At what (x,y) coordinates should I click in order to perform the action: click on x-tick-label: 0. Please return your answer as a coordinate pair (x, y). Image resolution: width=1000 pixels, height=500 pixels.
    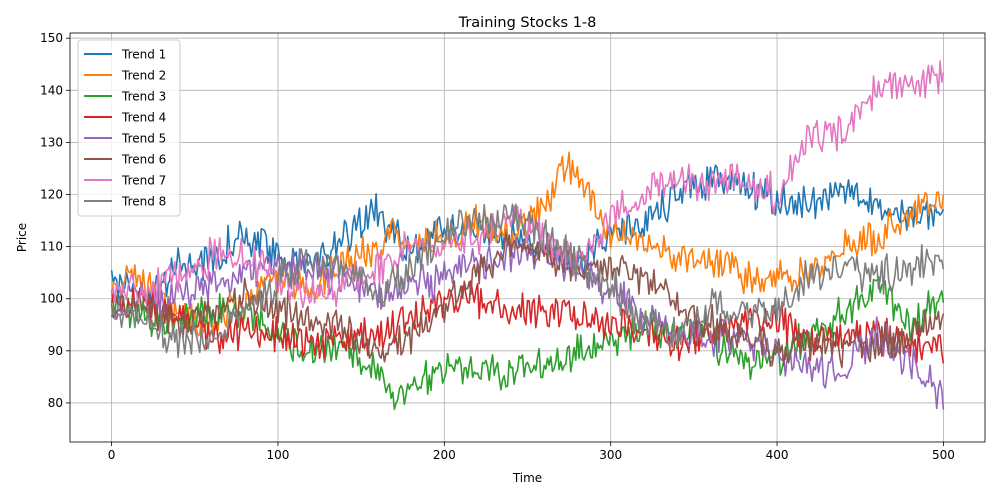
    Looking at the image, I should click on (112, 455).